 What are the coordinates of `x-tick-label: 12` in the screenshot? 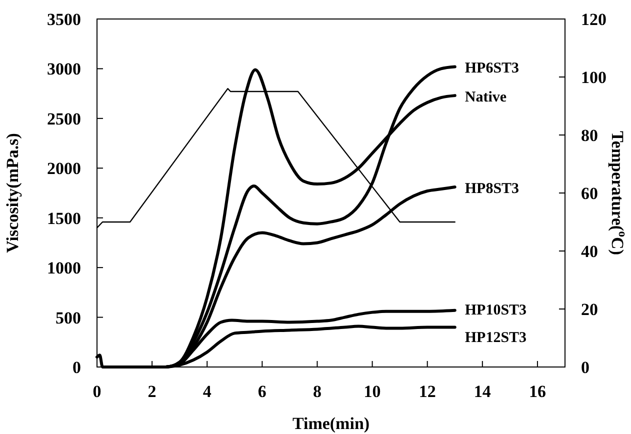 It's located at (427, 391).